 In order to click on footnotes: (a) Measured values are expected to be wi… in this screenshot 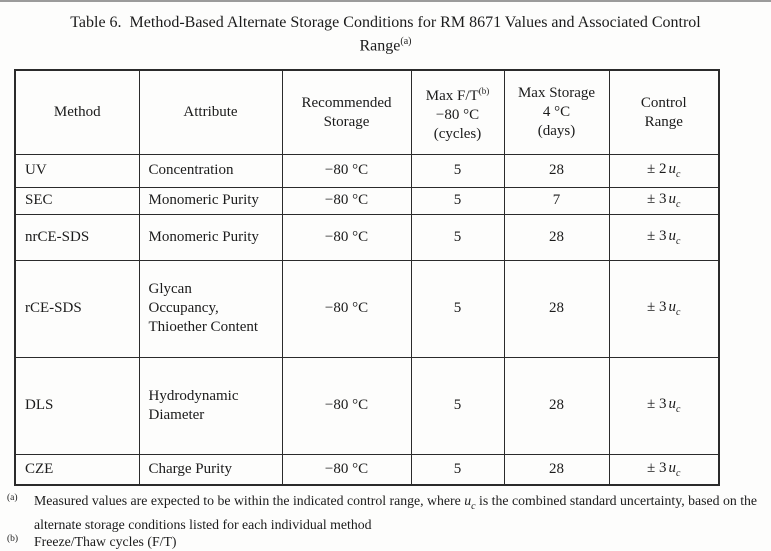, I will do `click(387, 521)`.